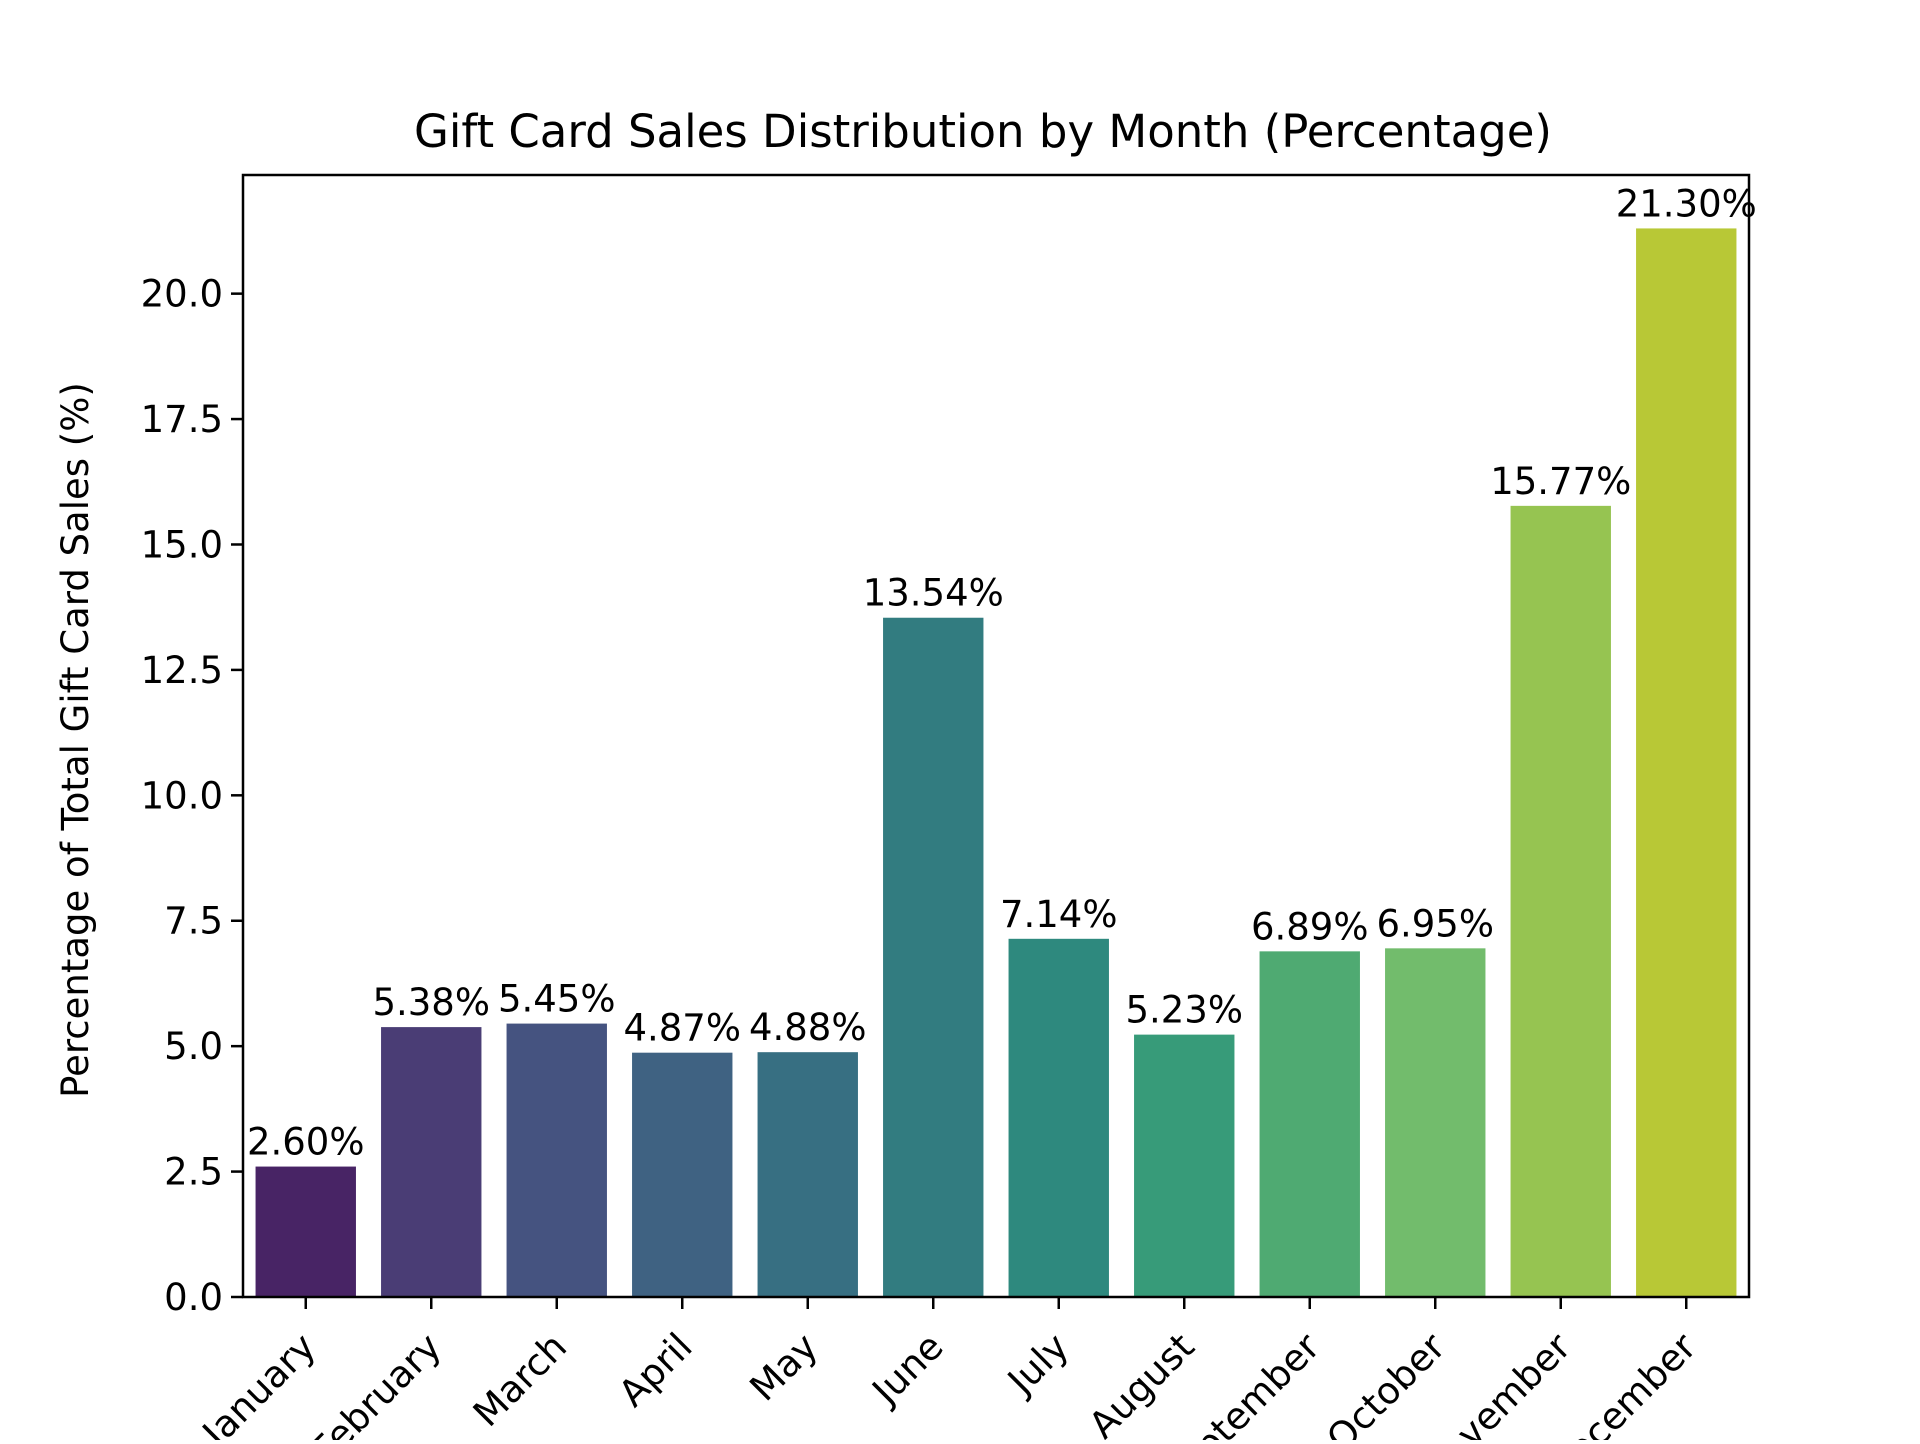 This screenshot has width=1920, height=1444. I want to click on data-label-april: 4.87%, so click(682, 1028).